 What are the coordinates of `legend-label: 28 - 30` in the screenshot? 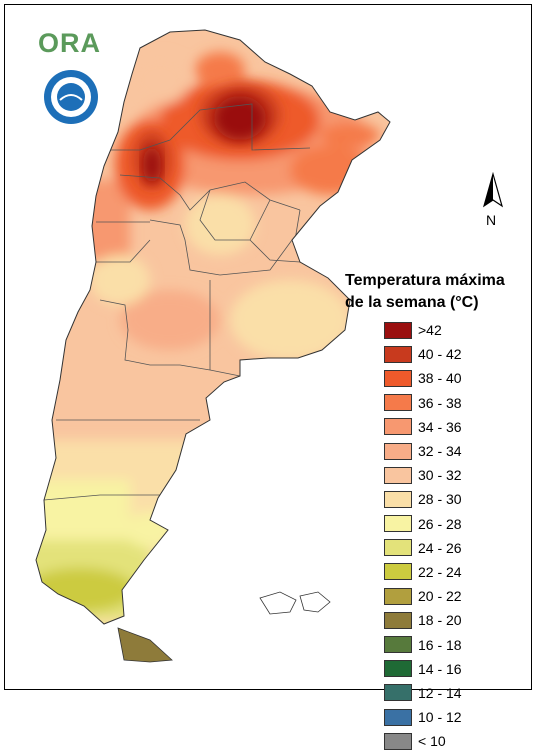 It's located at (440, 499).